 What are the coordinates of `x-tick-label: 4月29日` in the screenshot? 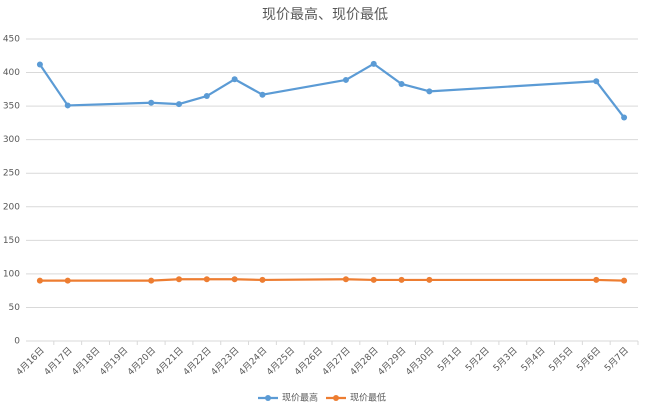 It's located at (392, 361).